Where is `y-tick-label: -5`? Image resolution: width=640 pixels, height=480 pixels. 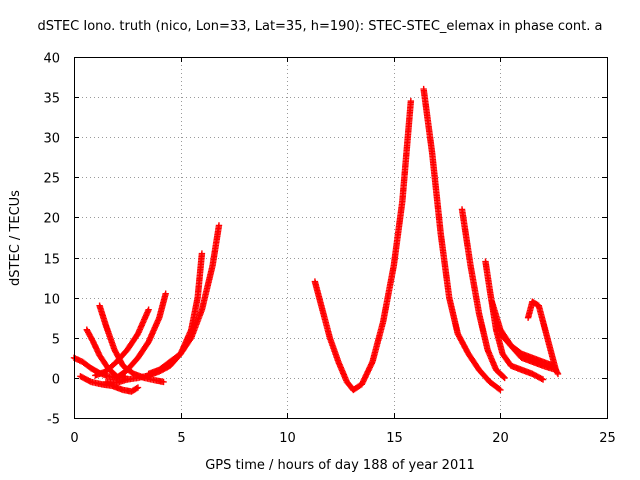 y-tick-label: -5 is located at coordinates (53, 420).